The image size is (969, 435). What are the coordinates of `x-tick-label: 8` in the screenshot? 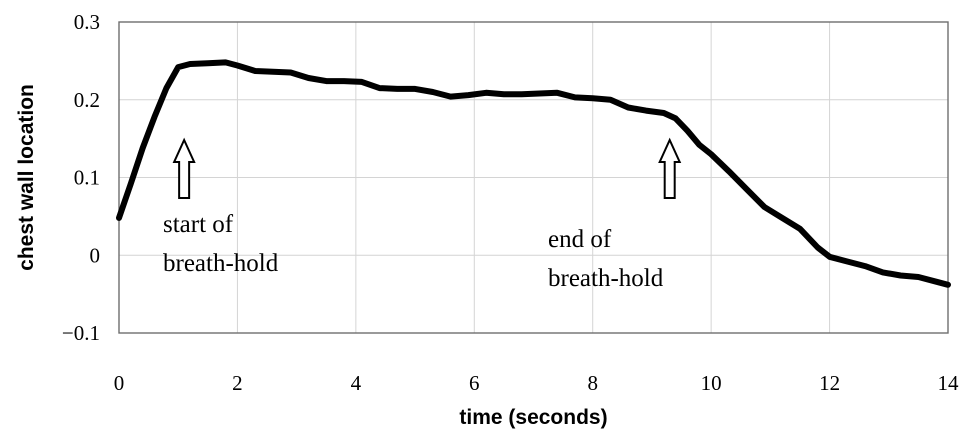 It's located at (592, 383).